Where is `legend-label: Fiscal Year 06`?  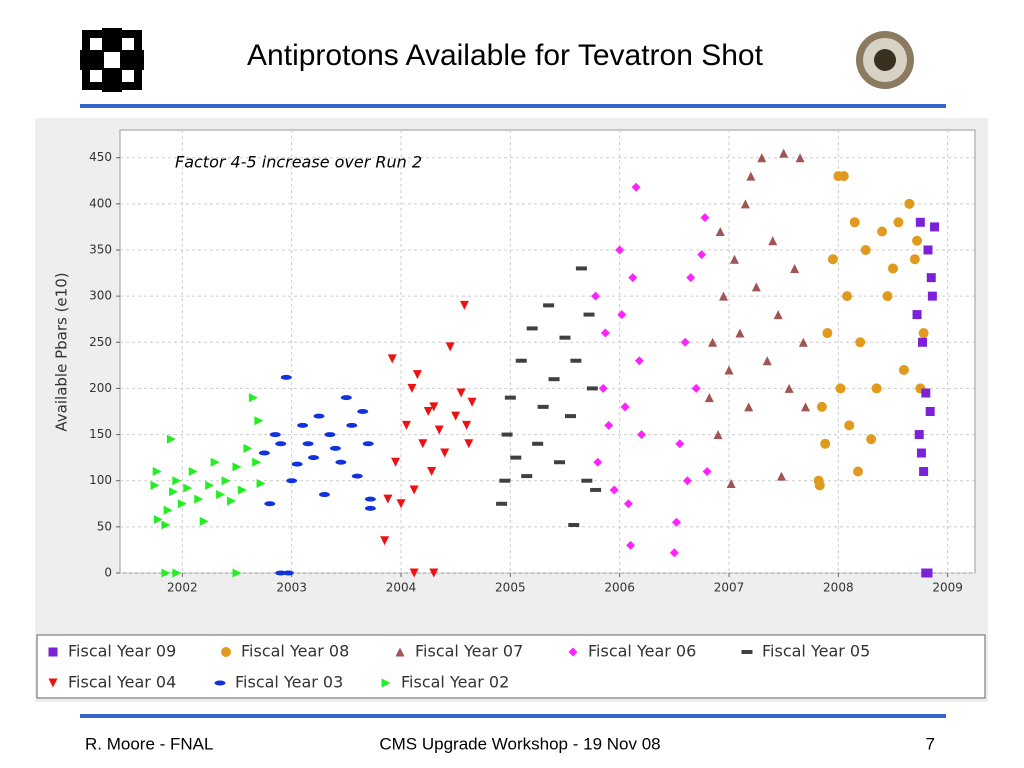 legend-label: Fiscal Year 06 is located at coordinates (642, 651).